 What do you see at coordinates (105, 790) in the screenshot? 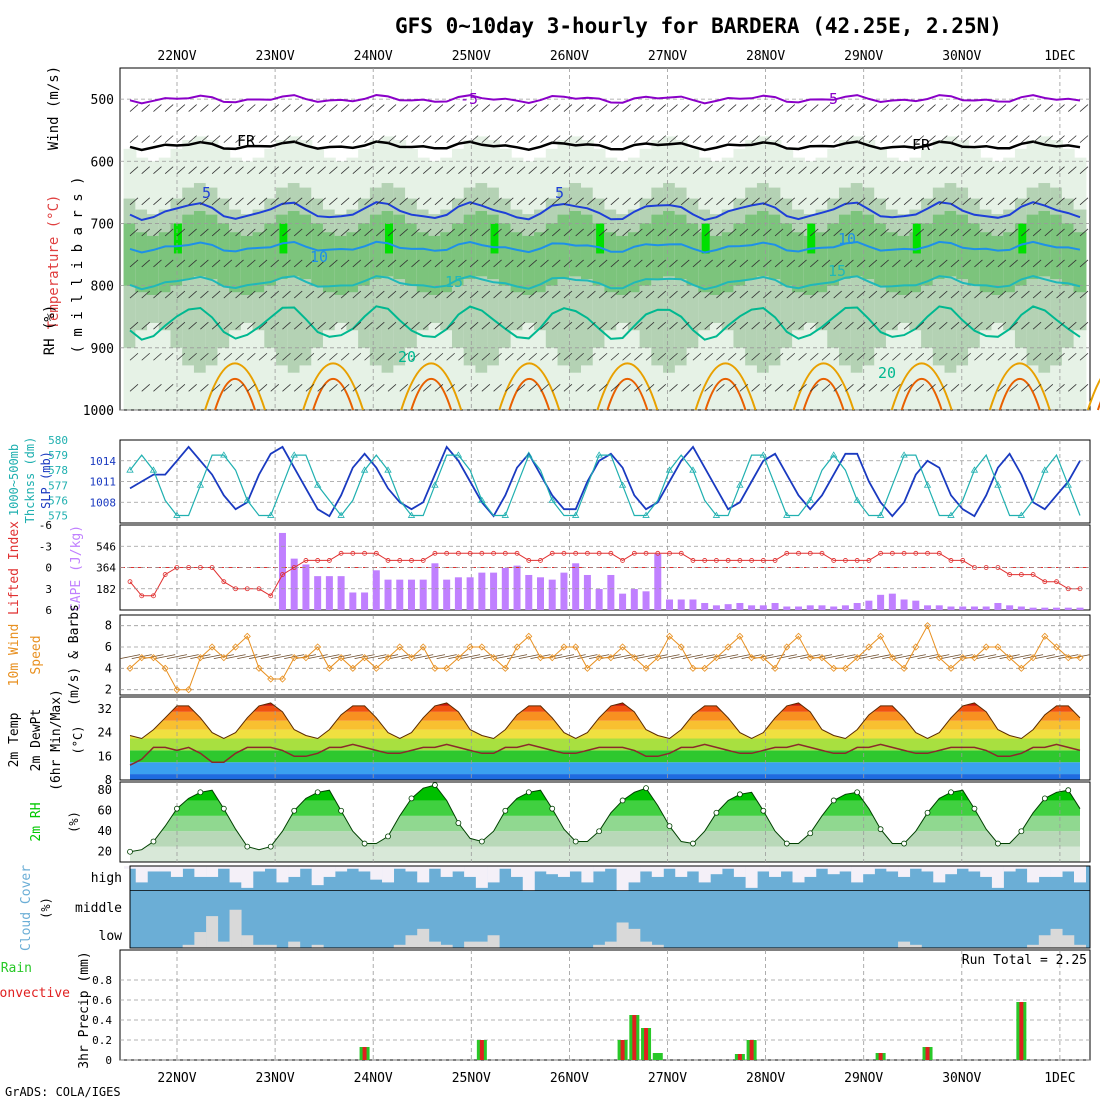
I see `rh-ytick: 80` at bounding box center [105, 790].